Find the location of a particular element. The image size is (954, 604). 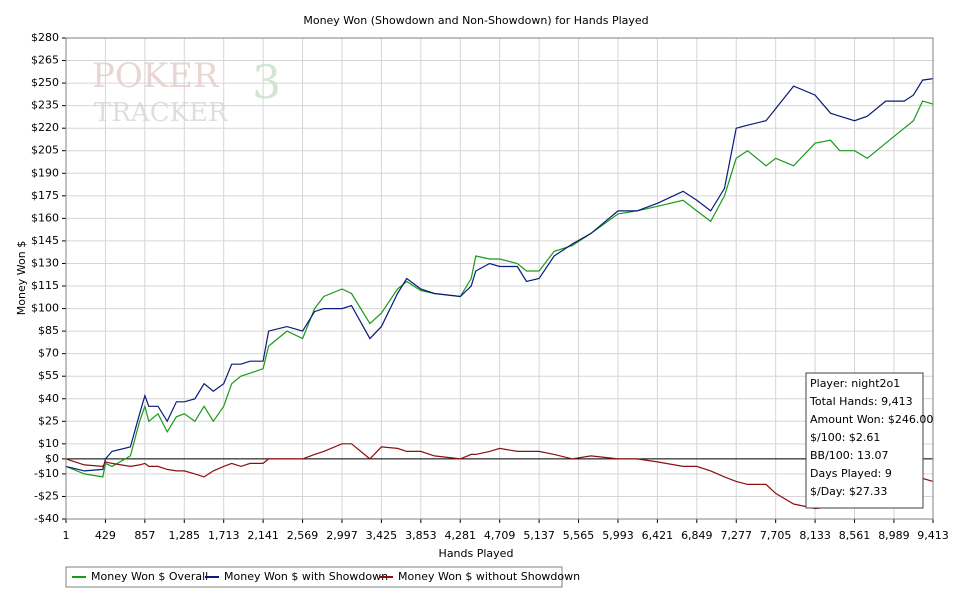

x-tick-label: 5,137 is located at coordinates (539, 535).